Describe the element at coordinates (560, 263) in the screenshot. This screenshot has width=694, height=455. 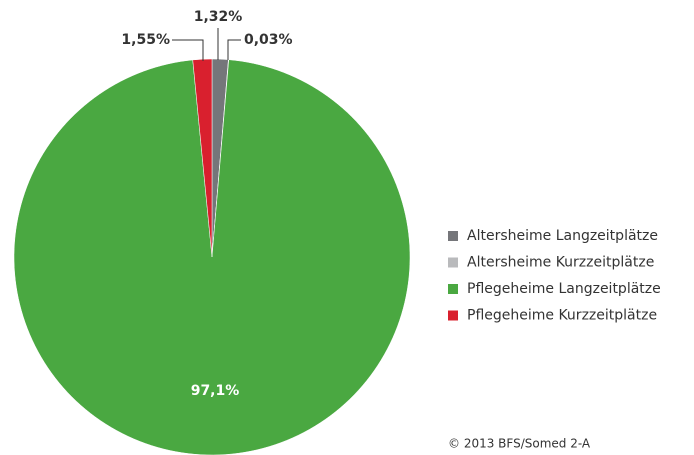
I see `legend-label: Altersheime Kurzzeitplätze` at that location.